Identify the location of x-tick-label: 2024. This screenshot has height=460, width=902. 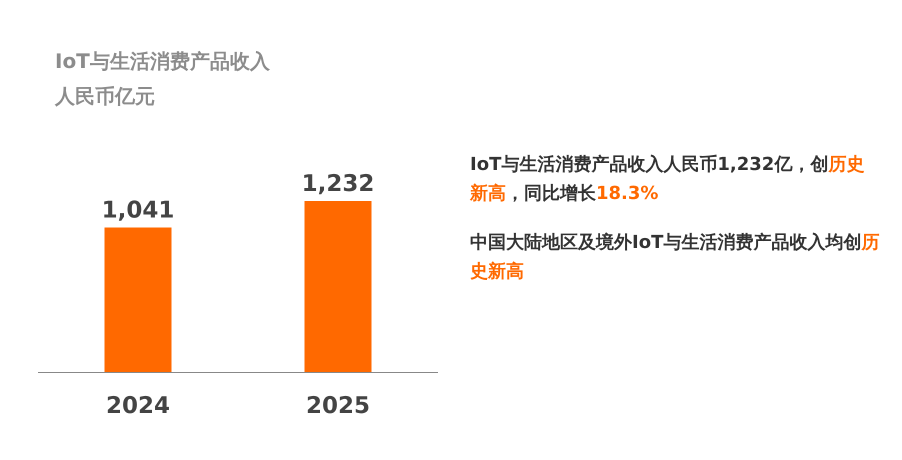
(138, 406).